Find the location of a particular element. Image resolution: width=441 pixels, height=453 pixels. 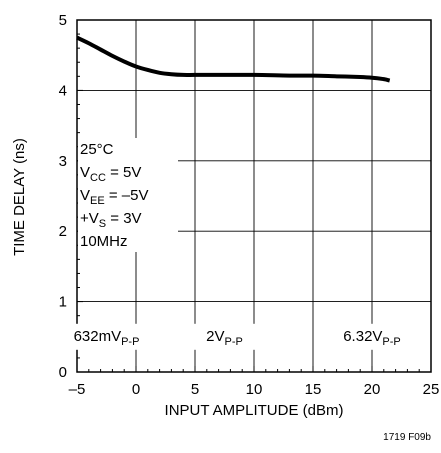

x-tick-label: –5 is located at coordinates (77, 389).